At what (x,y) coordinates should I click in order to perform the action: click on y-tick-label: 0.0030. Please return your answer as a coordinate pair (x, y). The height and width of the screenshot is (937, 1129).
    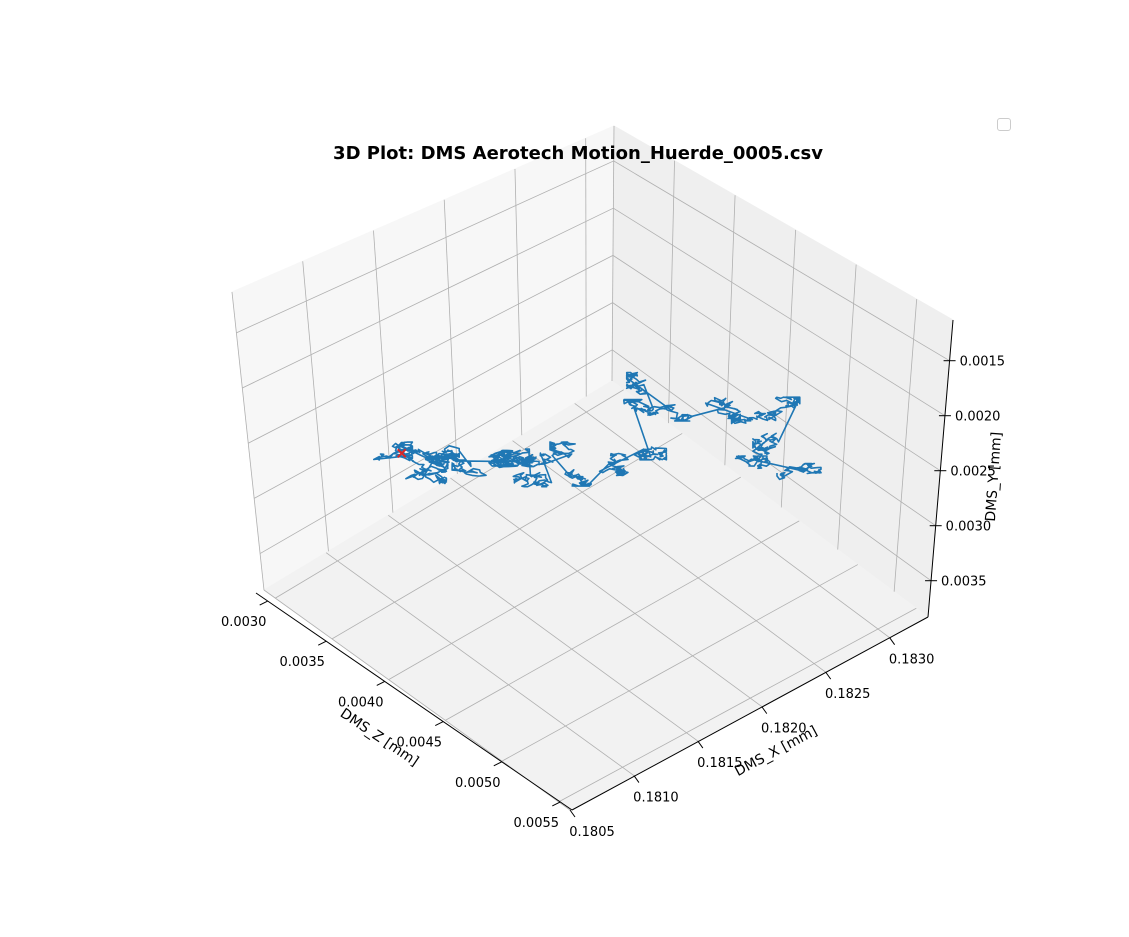
    Looking at the image, I should click on (969, 527).